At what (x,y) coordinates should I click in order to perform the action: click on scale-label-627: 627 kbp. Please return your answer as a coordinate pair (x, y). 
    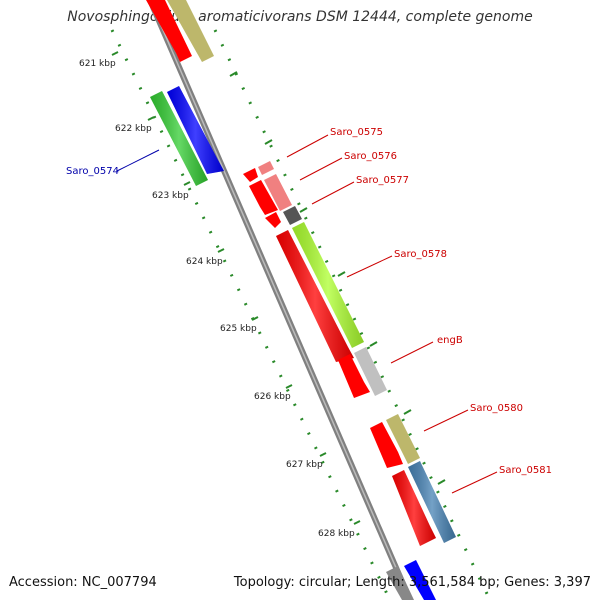
    Looking at the image, I should click on (304, 465).